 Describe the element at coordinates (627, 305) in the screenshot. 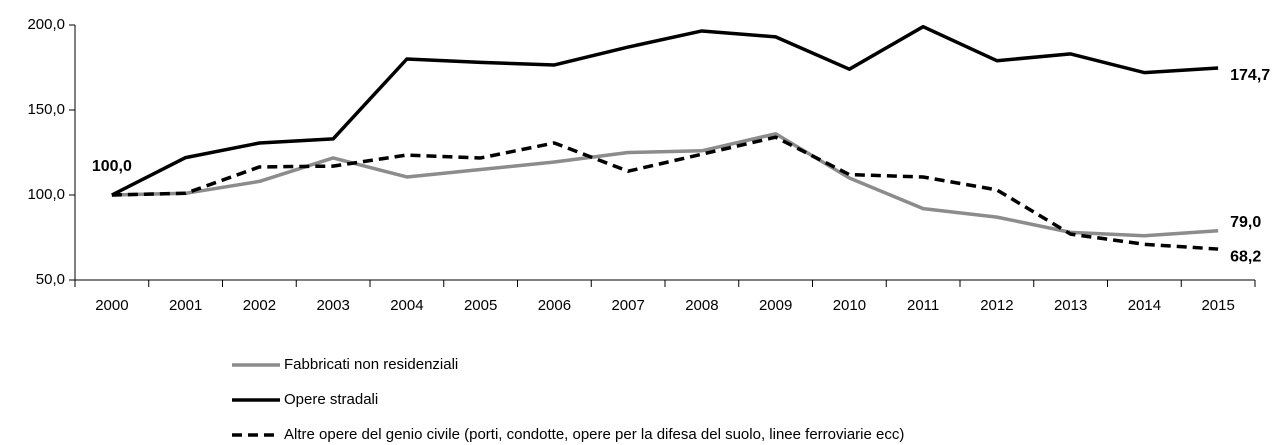

I see `x-tick-label: 2007` at that location.